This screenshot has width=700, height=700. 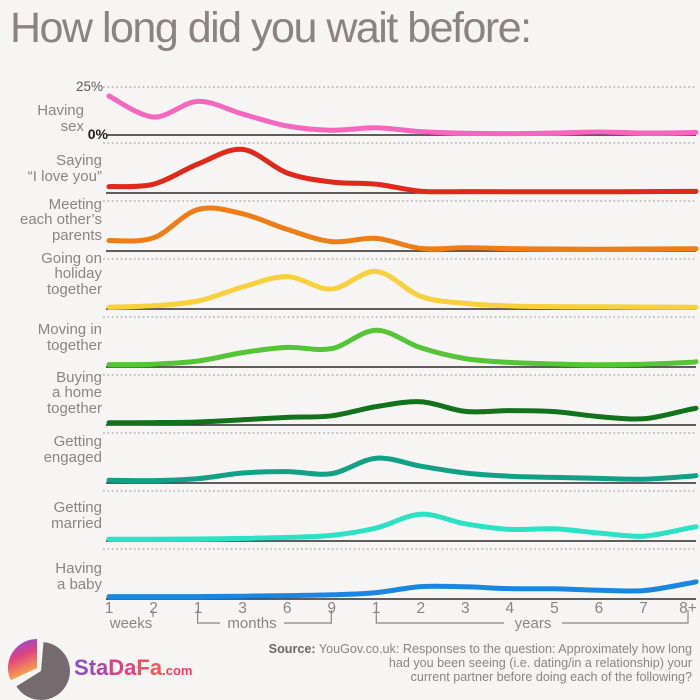 What do you see at coordinates (72, 449) in the screenshot?
I see `row-label-7: Getting engaged` at bounding box center [72, 449].